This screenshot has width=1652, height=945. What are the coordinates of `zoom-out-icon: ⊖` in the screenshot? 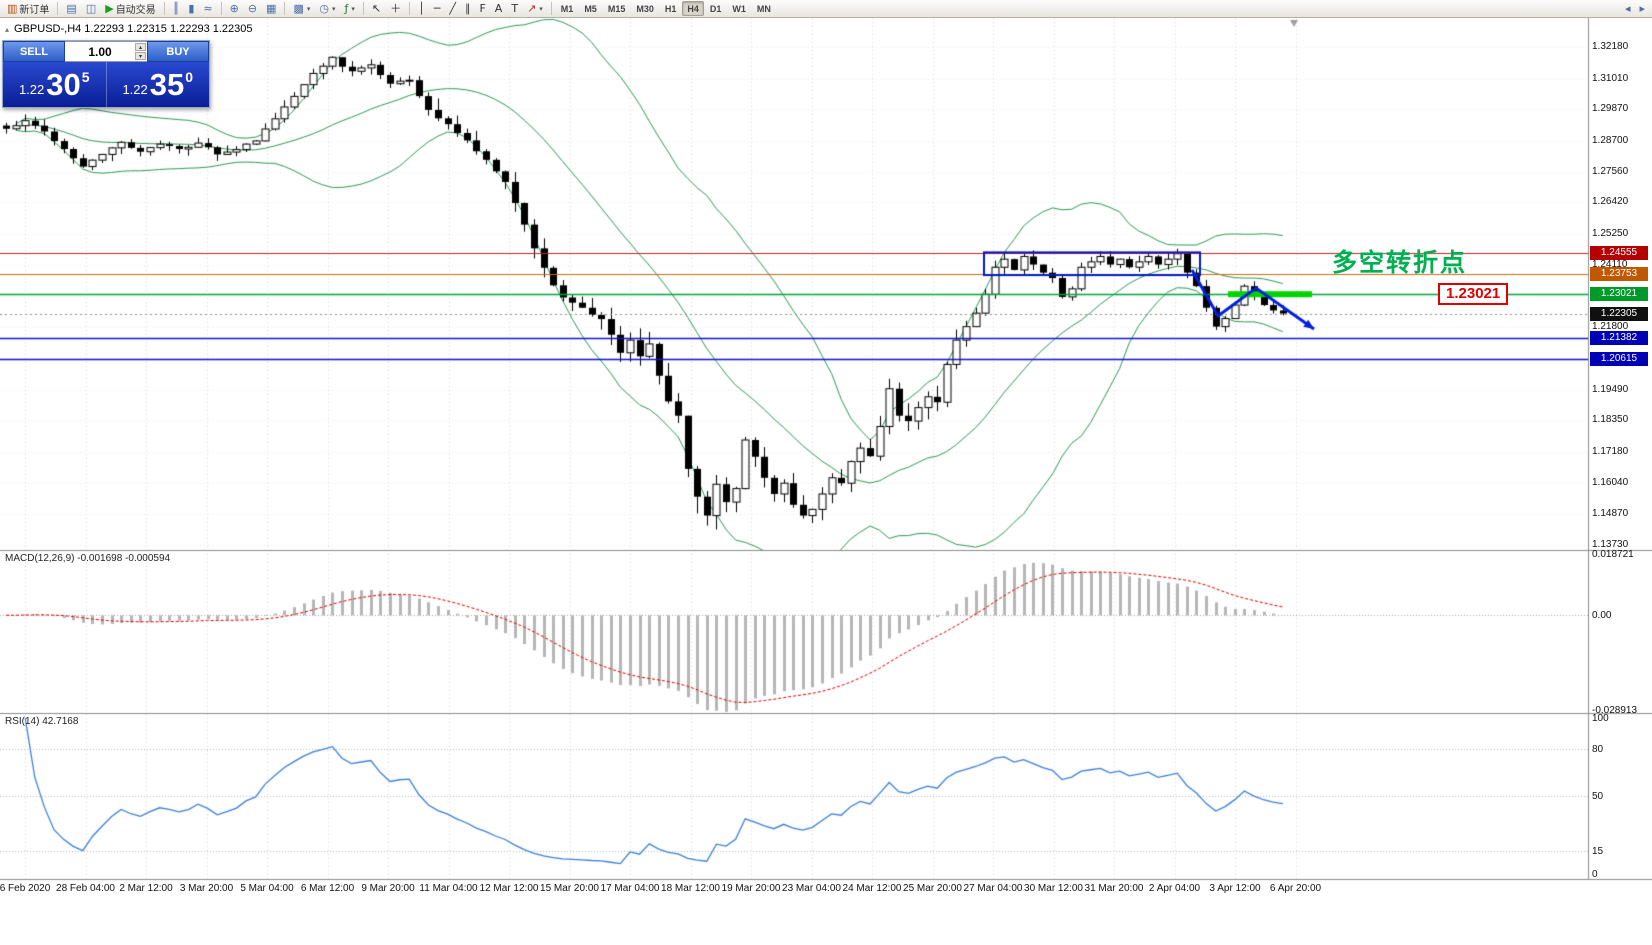 It's located at (252, 8).